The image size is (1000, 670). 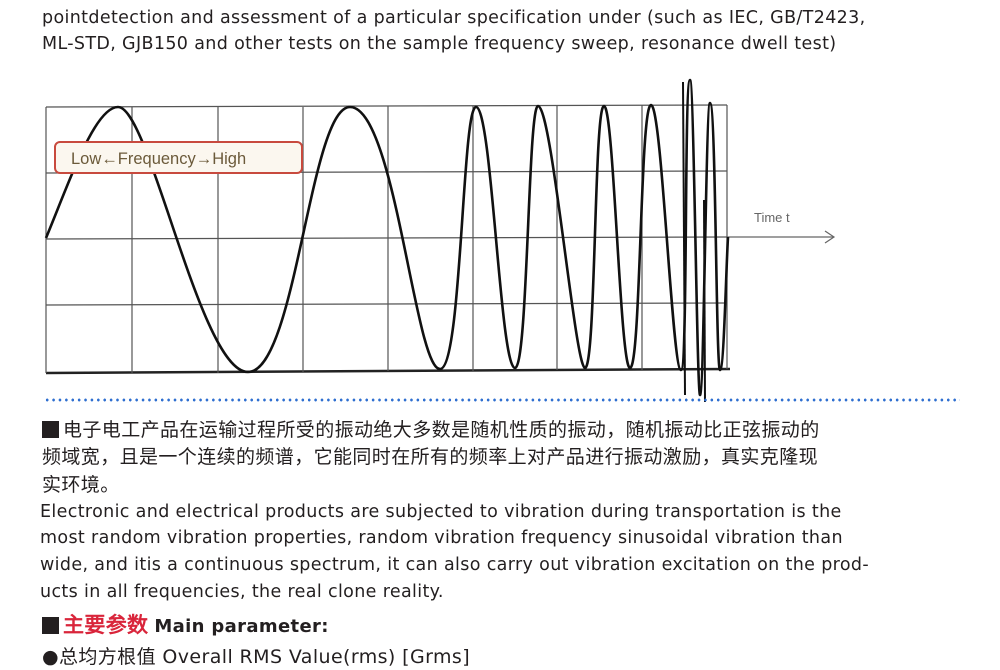 I want to click on random-cn-line: 电子电工产品在运输过程所受的振动绝大多数是随机性质的振动，随机振动比正弦振动的, so click(x=431, y=430).